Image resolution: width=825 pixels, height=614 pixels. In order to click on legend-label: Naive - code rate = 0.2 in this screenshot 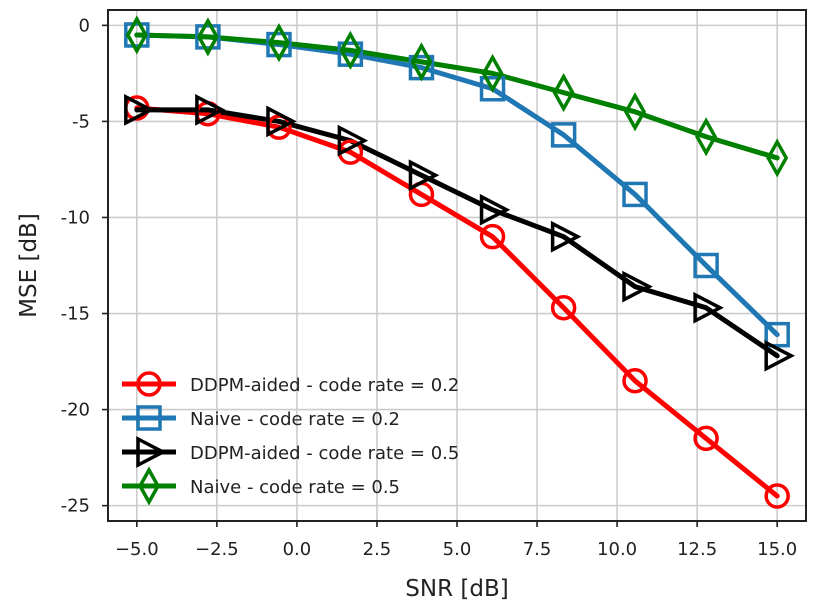, I will do `click(295, 419)`.